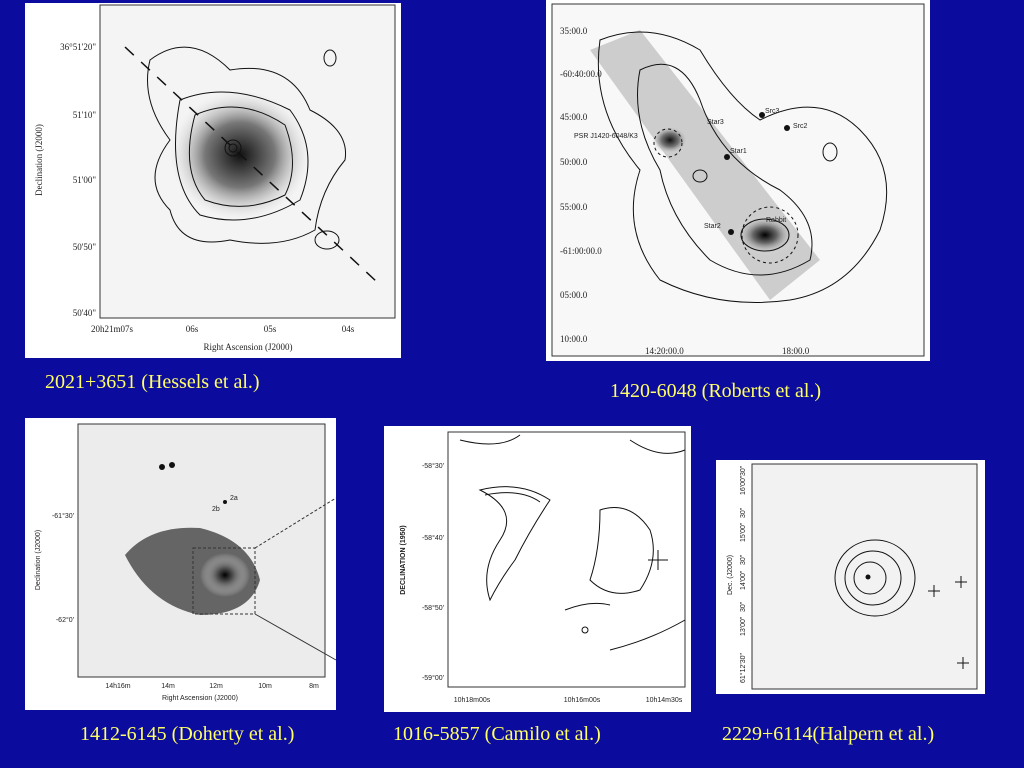 The width and height of the screenshot is (1024, 768). Describe the element at coordinates (772, 111) in the screenshot. I see `source-label: Src3` at that location.